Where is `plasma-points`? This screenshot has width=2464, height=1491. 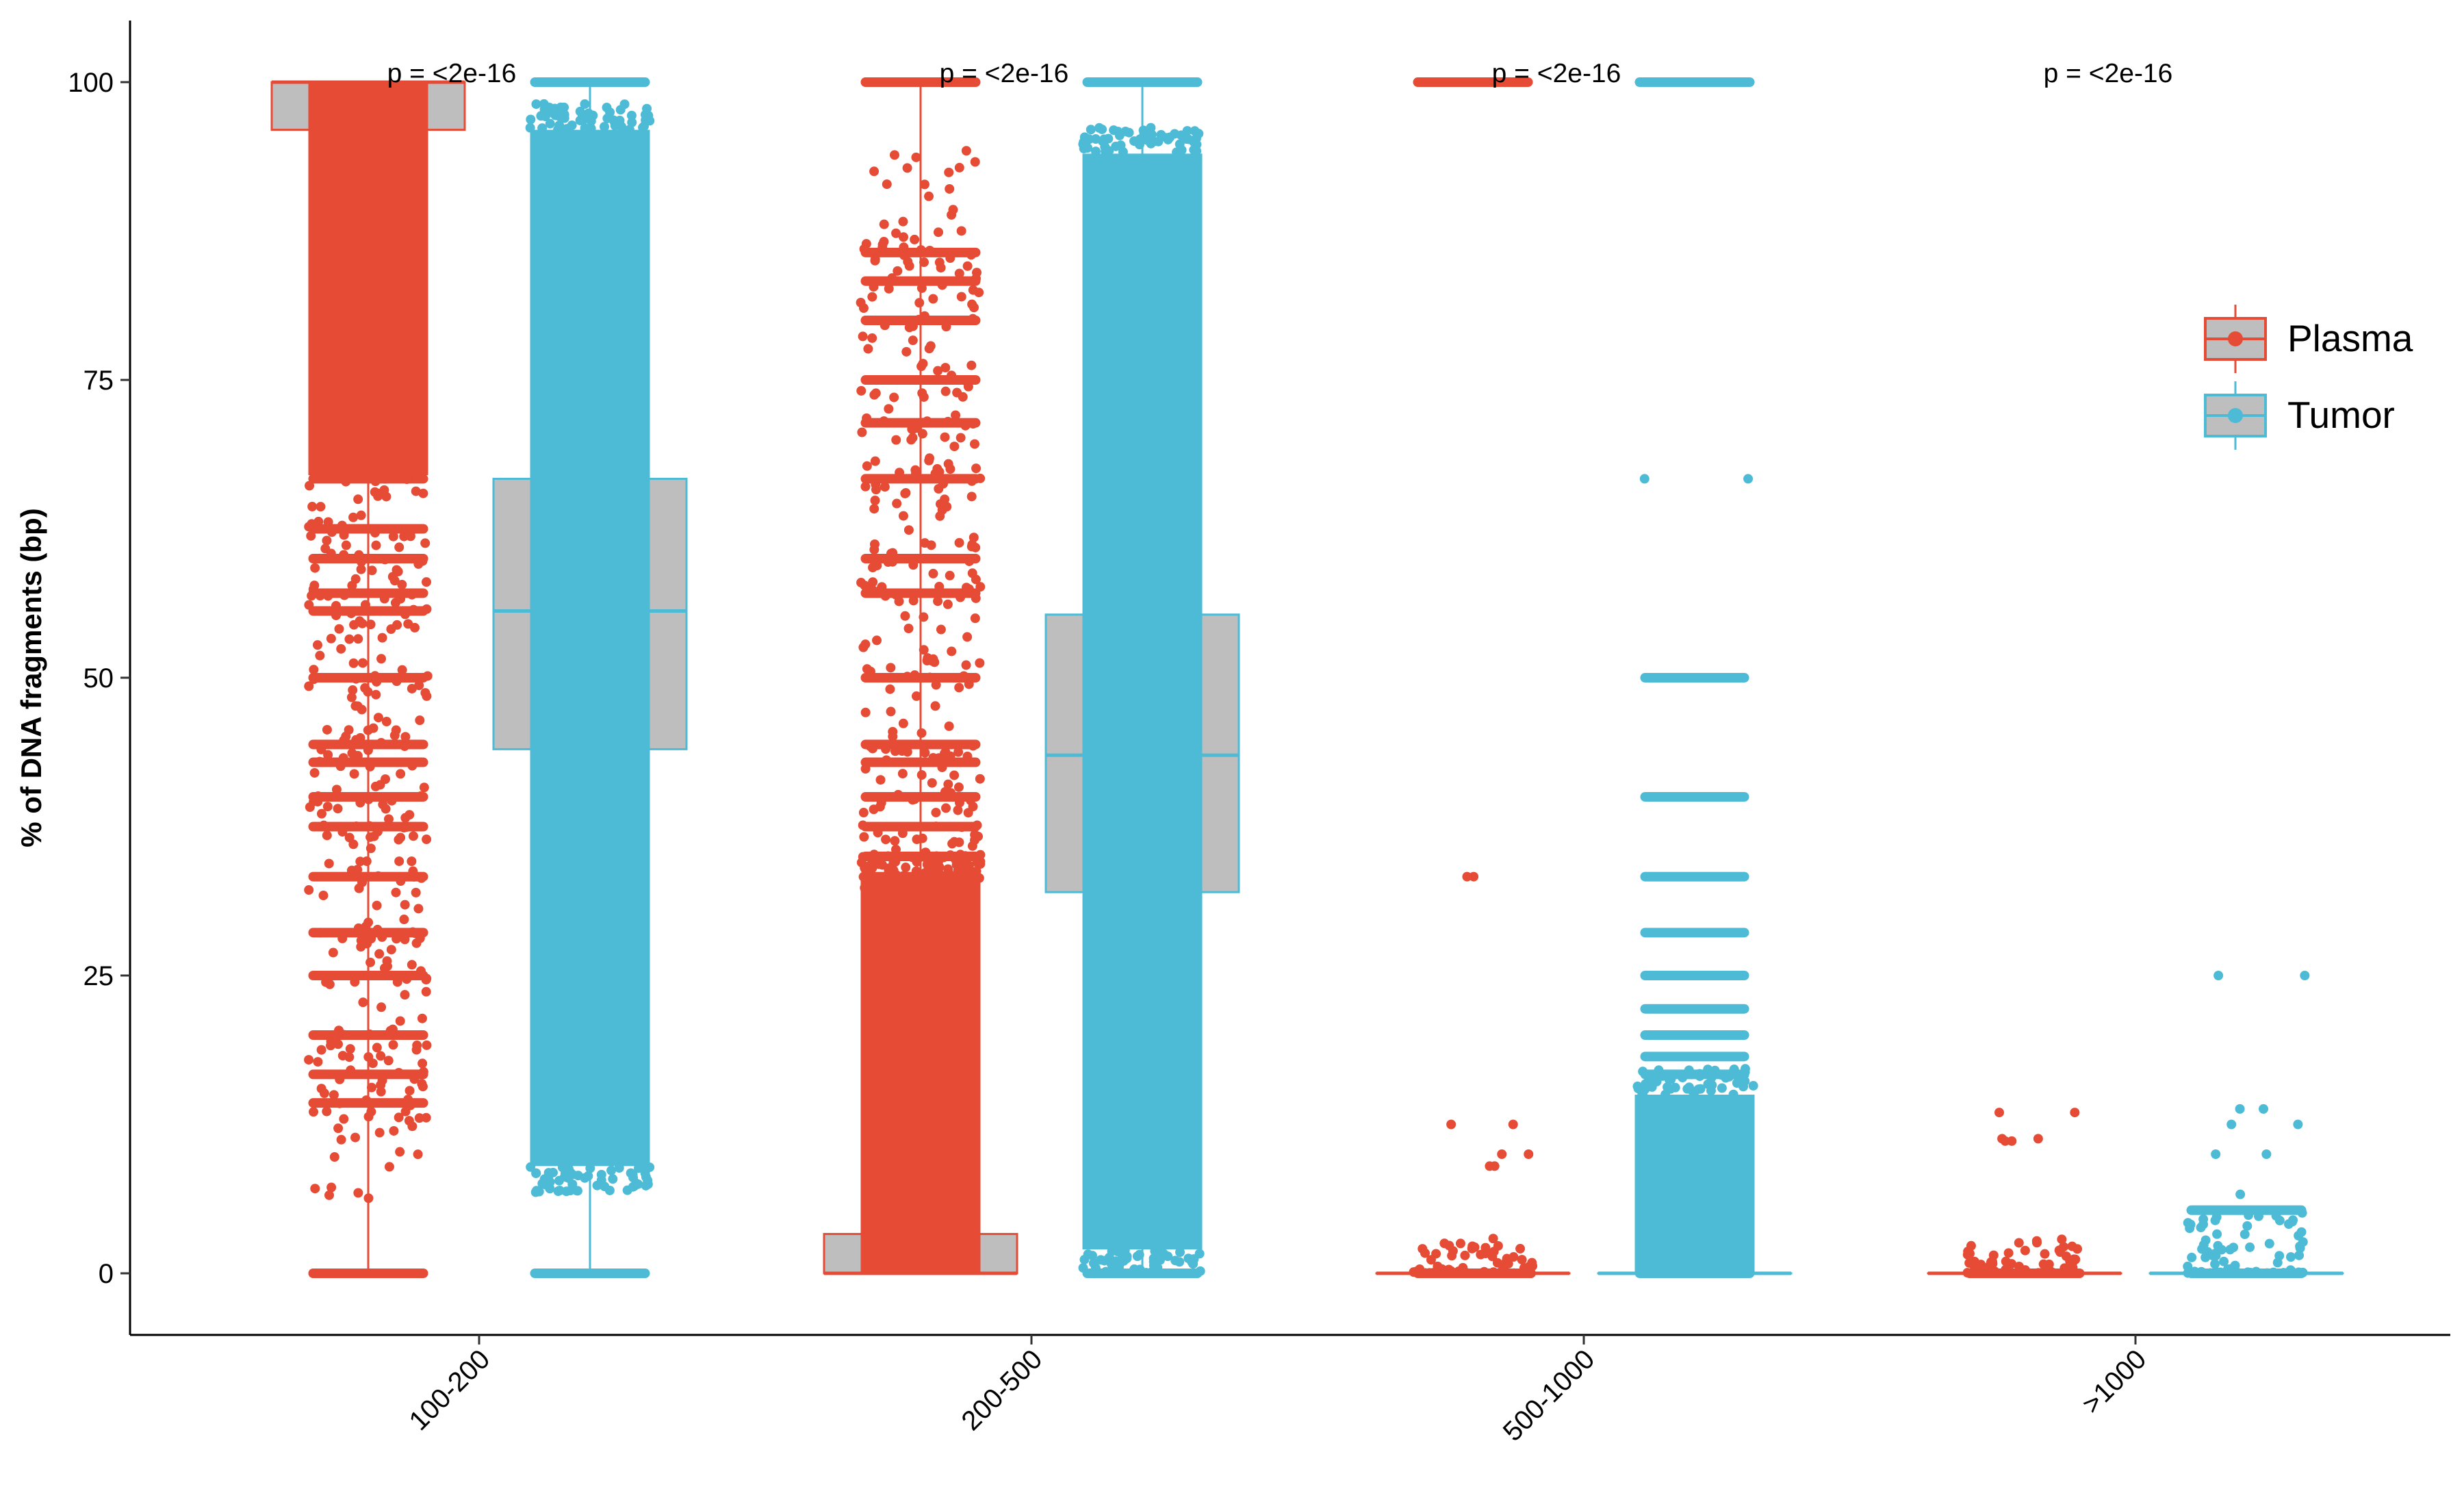
plasma-points is located at coordinates (1473, 677).